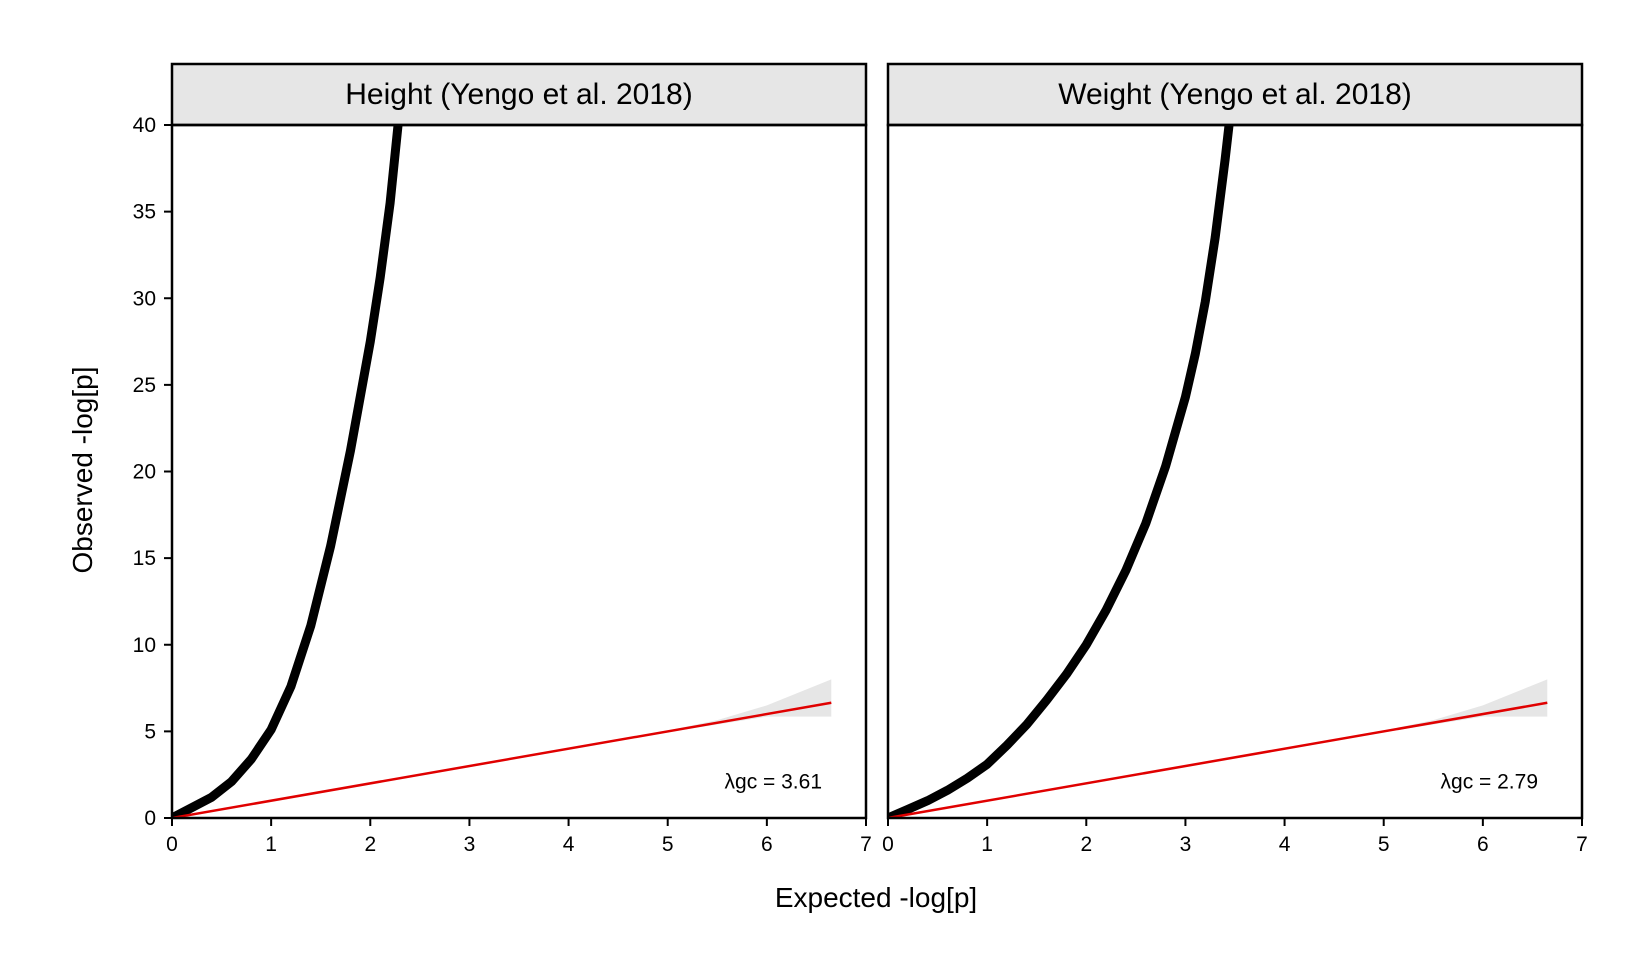  I want to click on y-tick-label: 35, so click(144, 212).